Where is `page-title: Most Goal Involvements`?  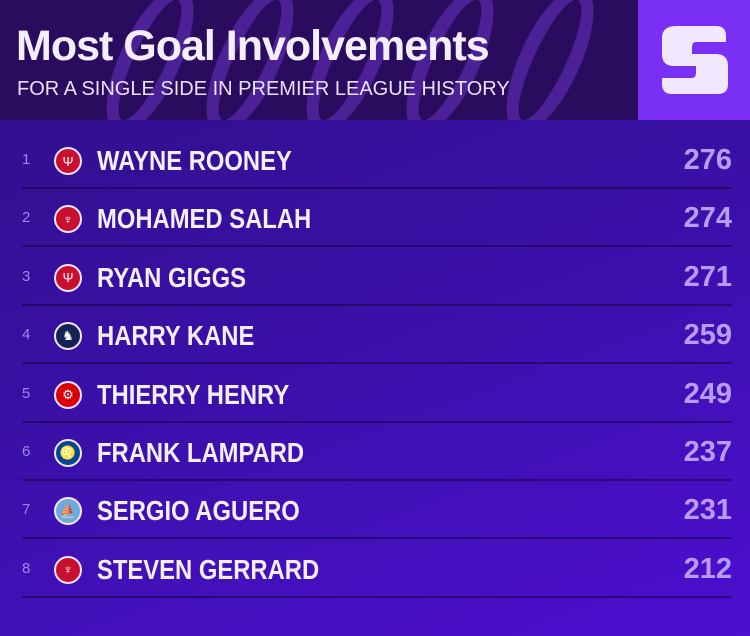 page-title: Most Goal Involvements is located at coordinates (253, 46).